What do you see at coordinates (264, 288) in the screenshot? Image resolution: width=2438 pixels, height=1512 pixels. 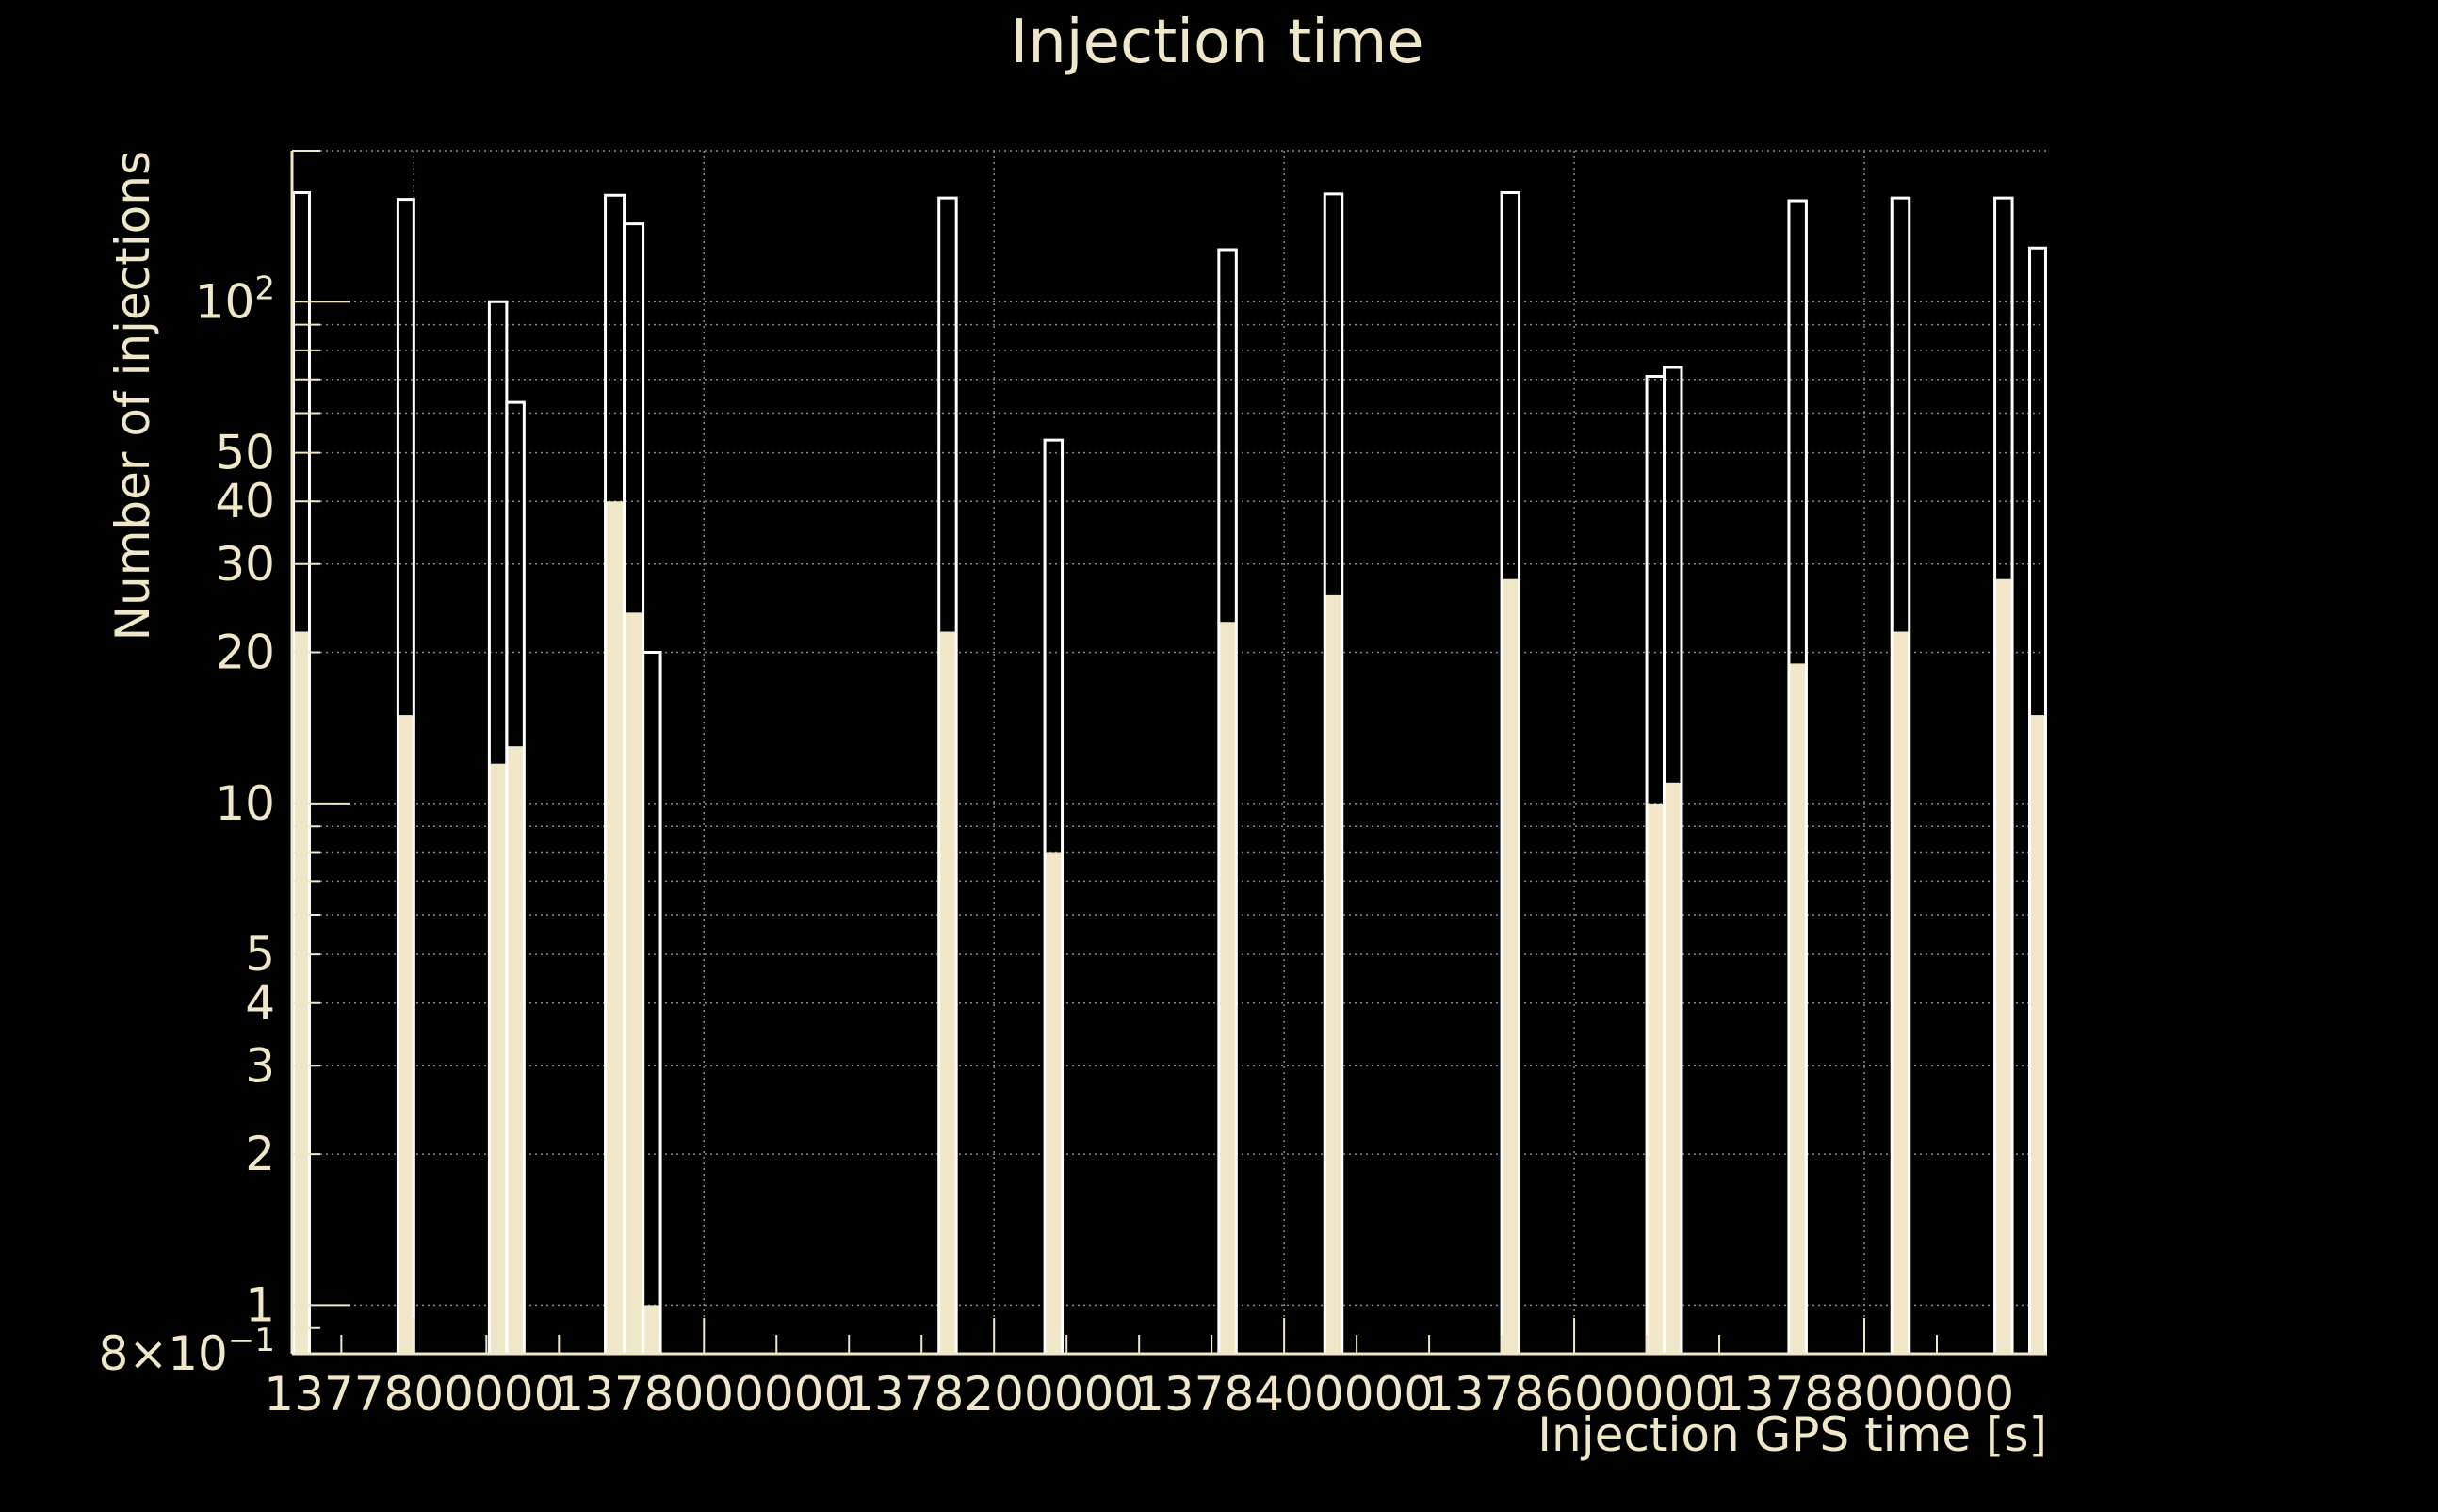 I see `y-tick-exponent: 2` at bounding box center [264, 288].